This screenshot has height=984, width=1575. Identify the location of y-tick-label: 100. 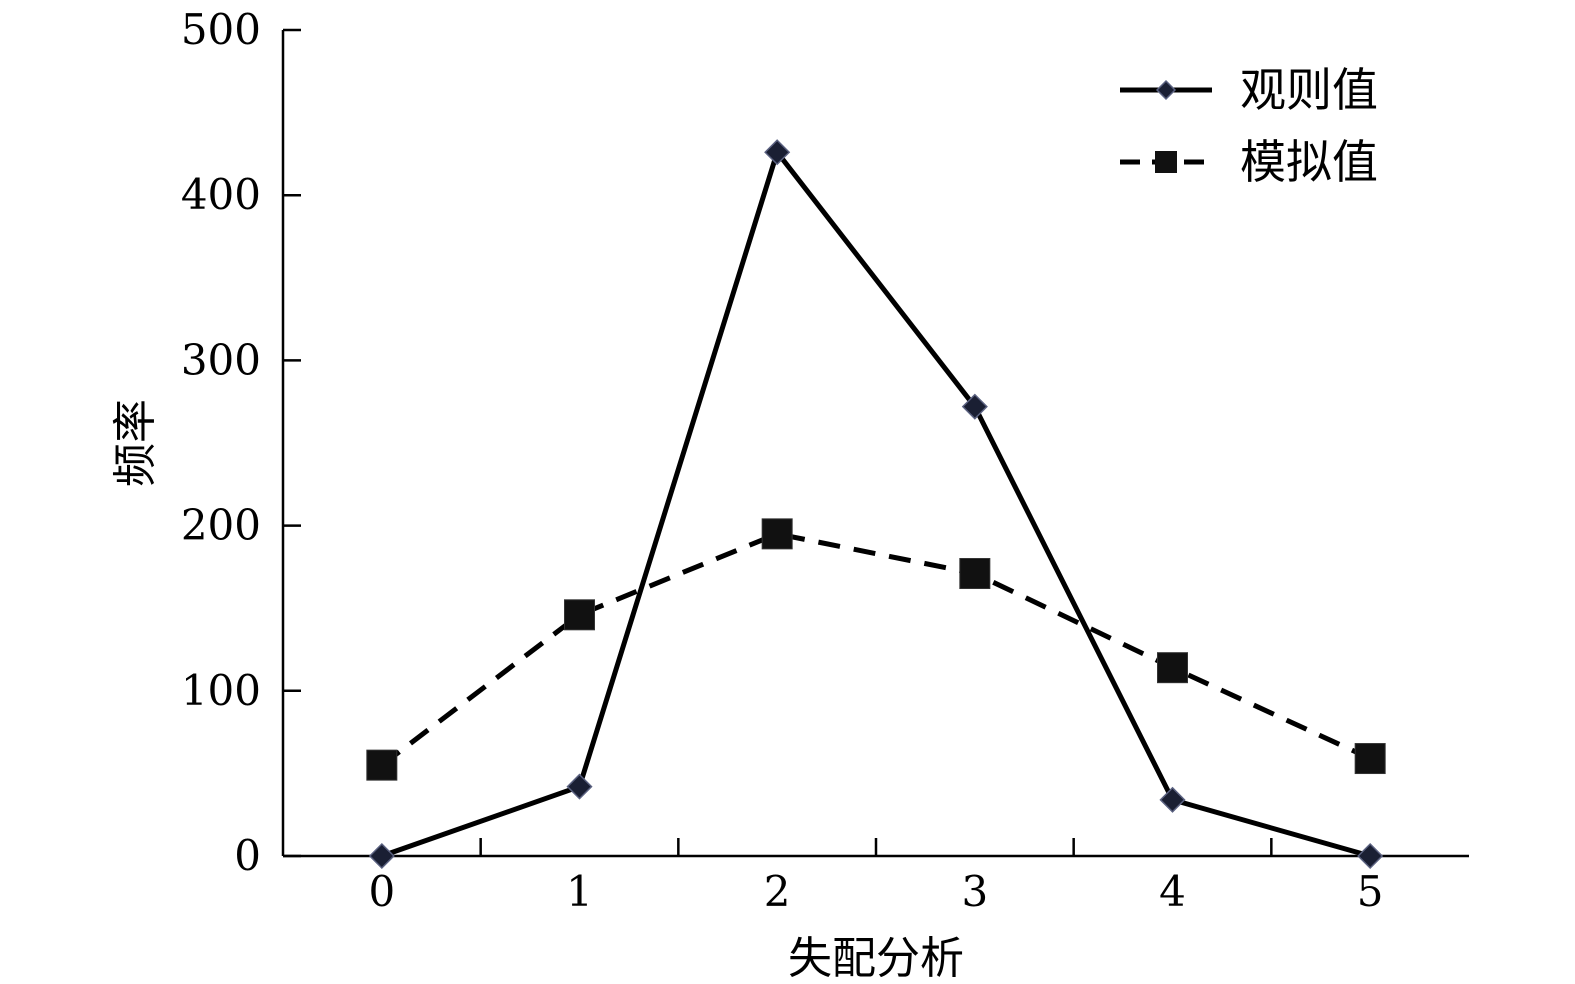
(221, 690).